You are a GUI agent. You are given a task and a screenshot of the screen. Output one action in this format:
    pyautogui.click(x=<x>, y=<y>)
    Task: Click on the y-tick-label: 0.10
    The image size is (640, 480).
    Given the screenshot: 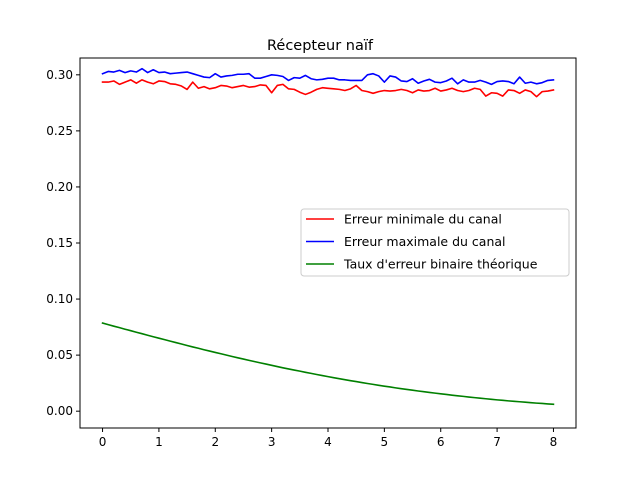 What is the action you would take?
    pyautogui.click(x=59, y=299)
    